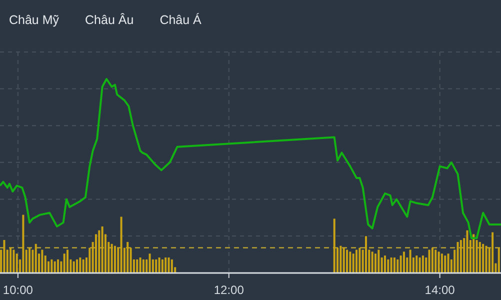 Image resolution: width=501 pixels, height=300 pixels. I want to click on text: Châu Mỹ, so click(34, 20).